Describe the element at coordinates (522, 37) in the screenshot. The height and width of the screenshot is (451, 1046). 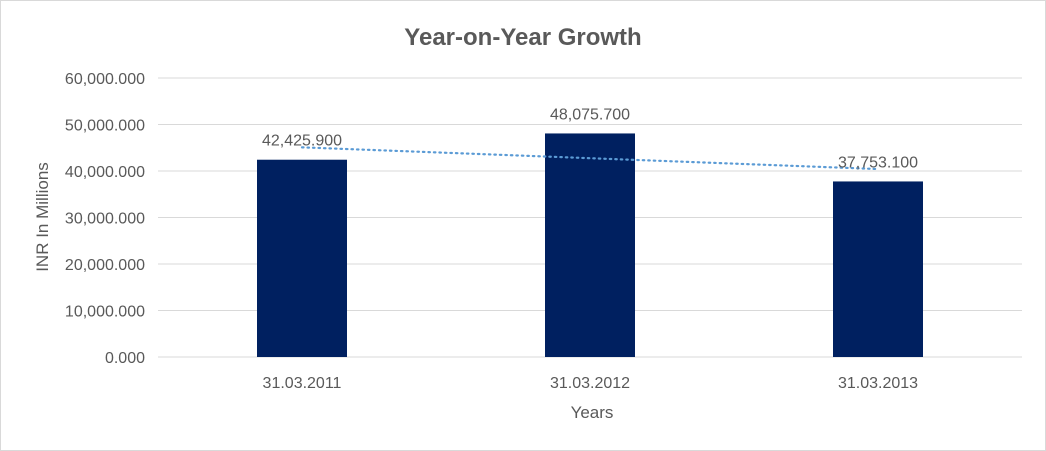
I see `chart-title: Year-on-Year Growth` at that location.